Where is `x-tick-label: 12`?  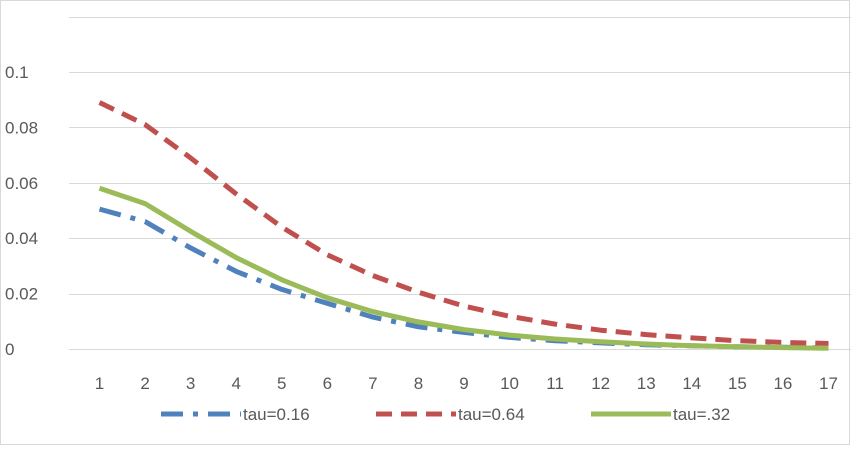 x-tick-label: 12 is located at coordinates (600, 383).